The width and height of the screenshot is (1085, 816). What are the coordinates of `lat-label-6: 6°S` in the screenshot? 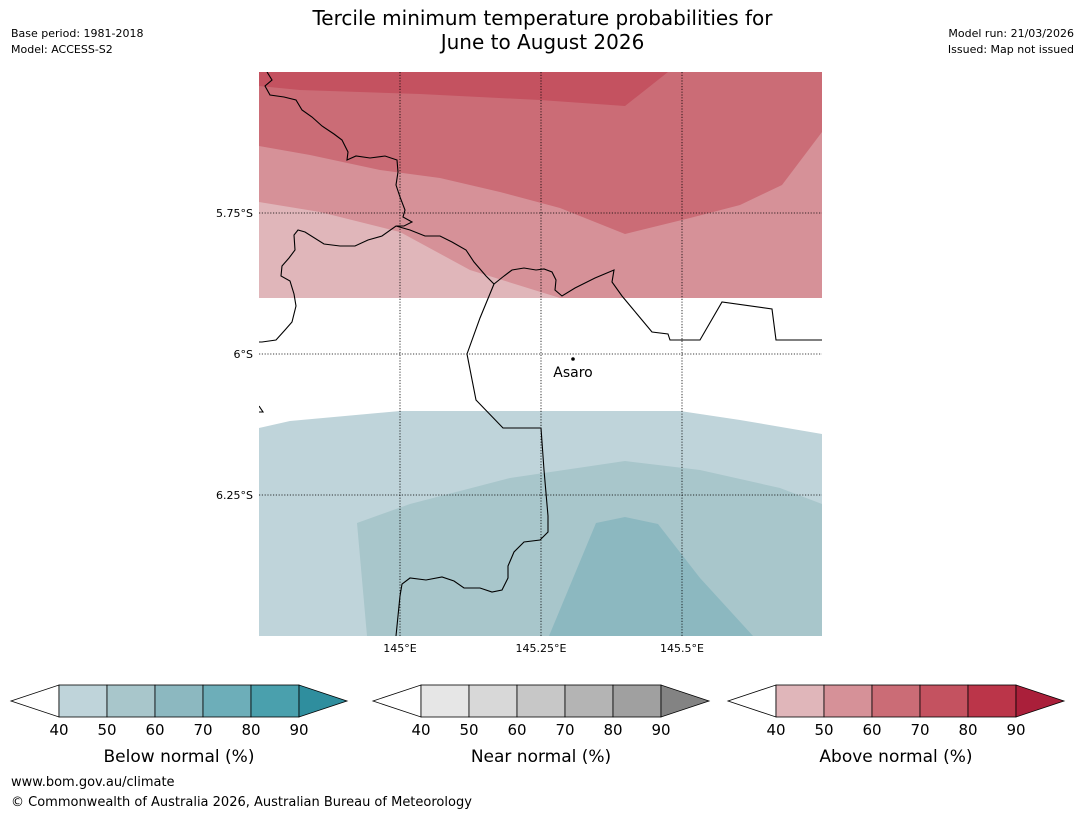 It's located at (243, 354).